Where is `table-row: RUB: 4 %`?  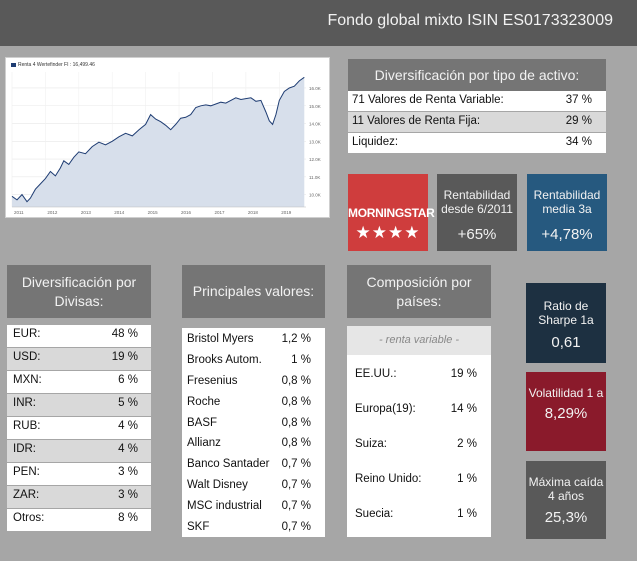 table-row: RUB: 4 % is located at coordinates (79, 428).